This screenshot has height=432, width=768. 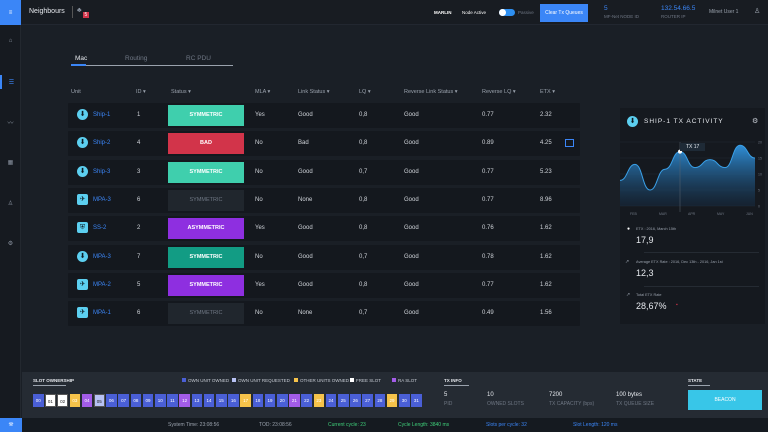 I want to click on tabs-underline, so click(x=152, y=65).